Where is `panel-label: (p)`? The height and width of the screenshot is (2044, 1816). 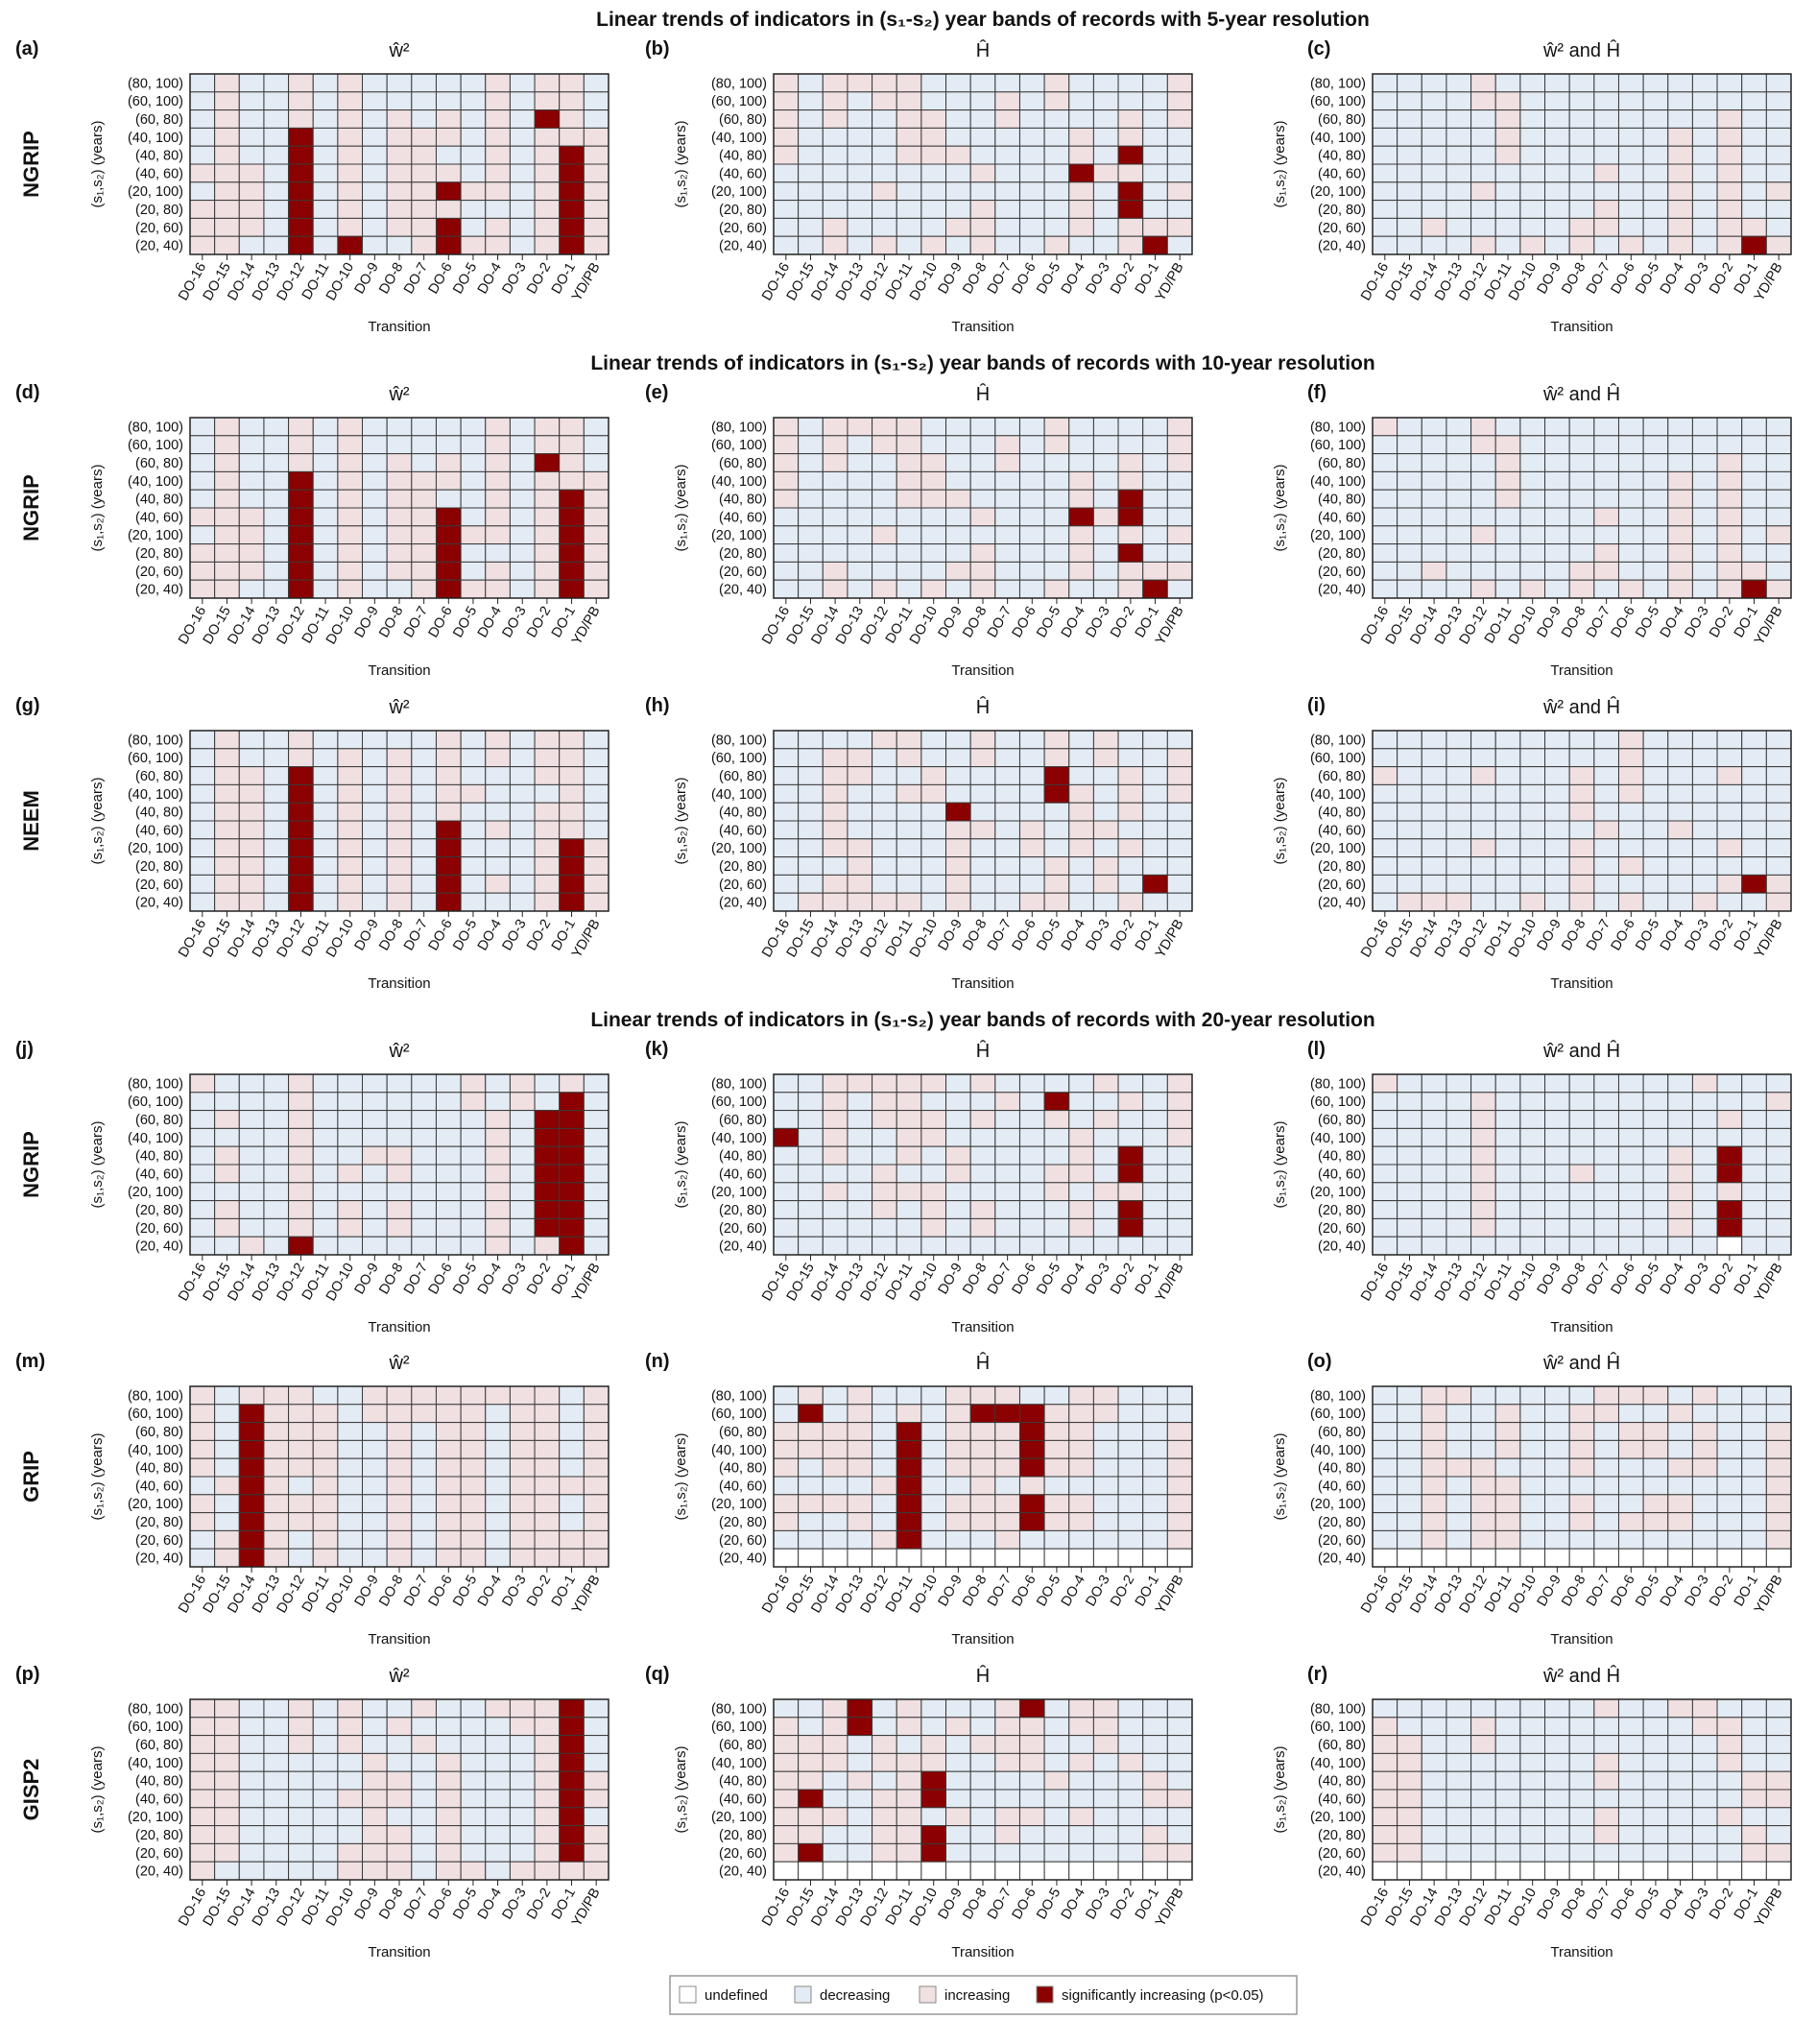 panel-label: (p) is located at coordinates (27, 1674).